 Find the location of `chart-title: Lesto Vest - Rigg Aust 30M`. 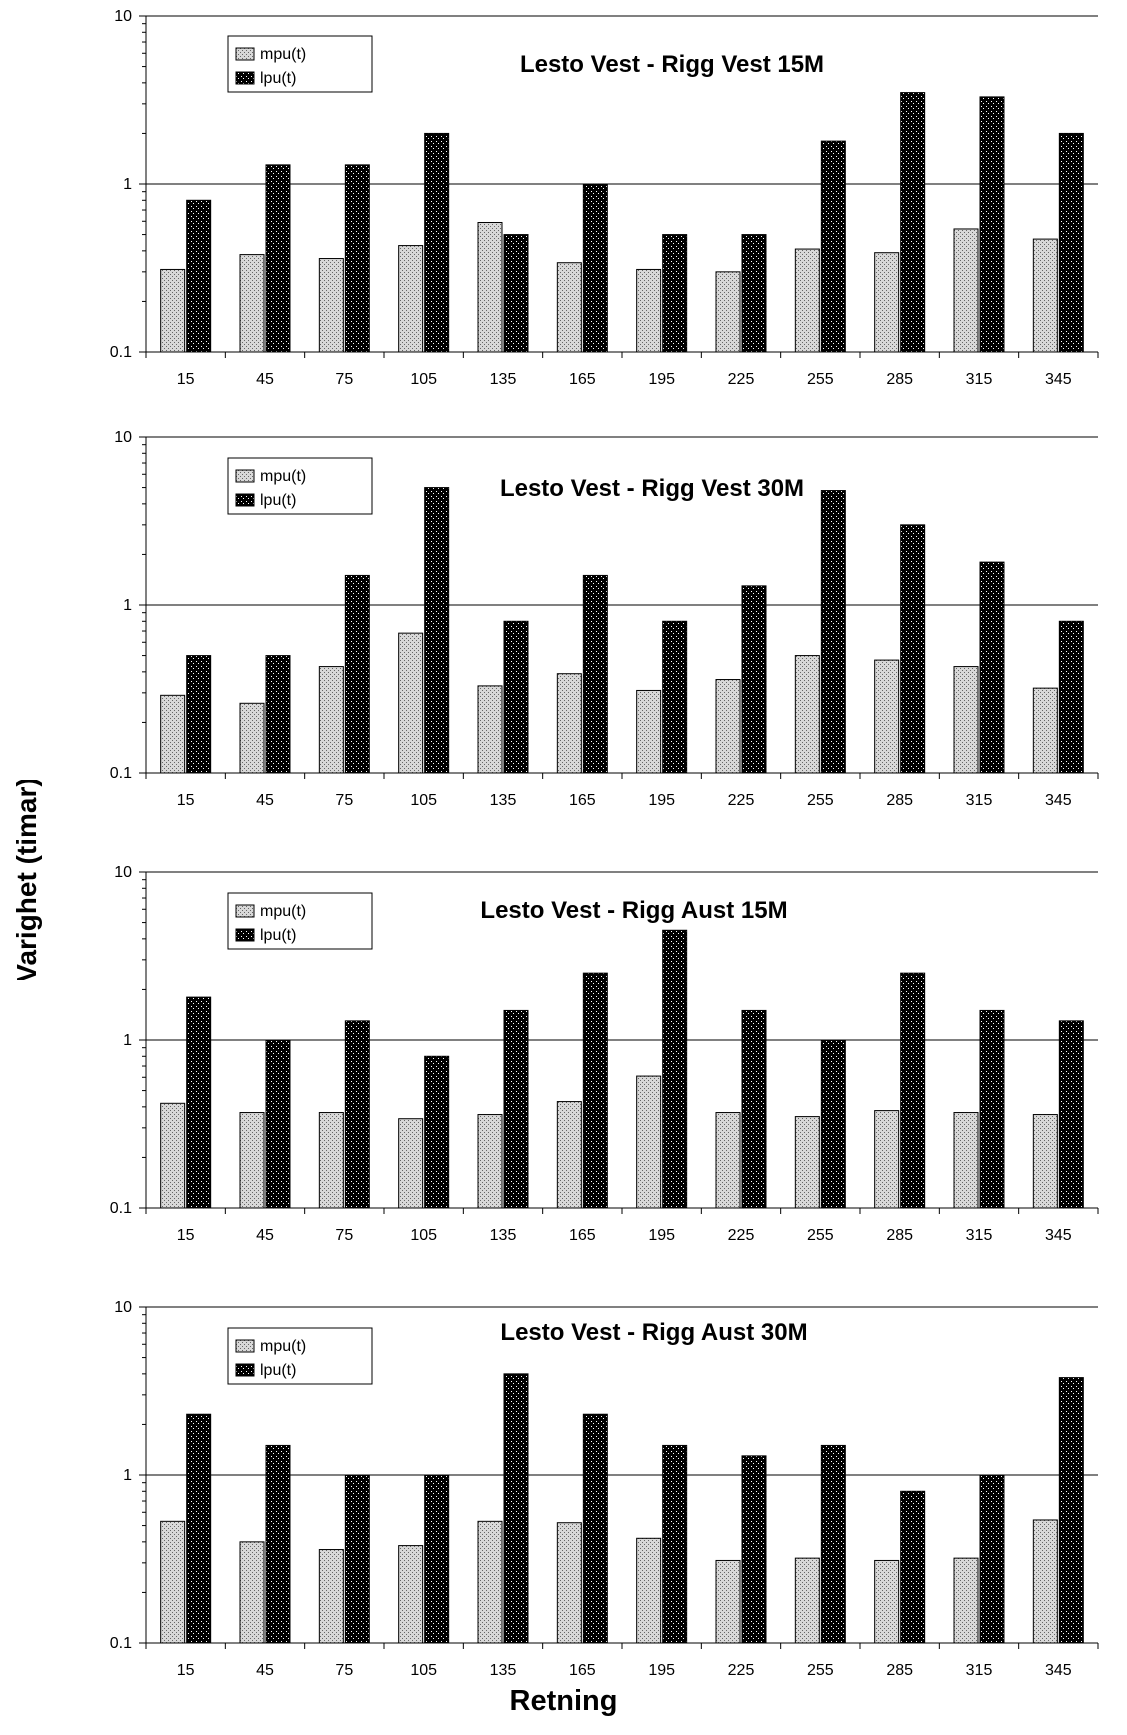

chart-title: Lesto Vest - Rigg Aust 30M is located at coordinates (653, 1332).